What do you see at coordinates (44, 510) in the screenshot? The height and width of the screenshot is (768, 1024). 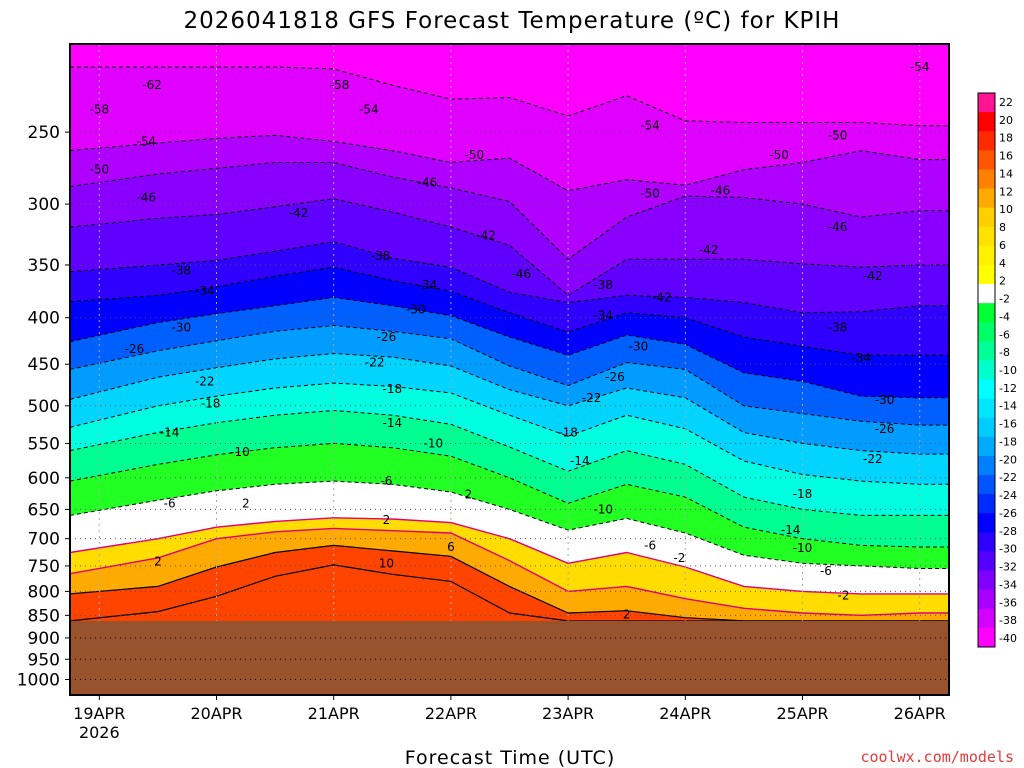 I see `y-tick-label: 650` at bounding box center [44, 510].